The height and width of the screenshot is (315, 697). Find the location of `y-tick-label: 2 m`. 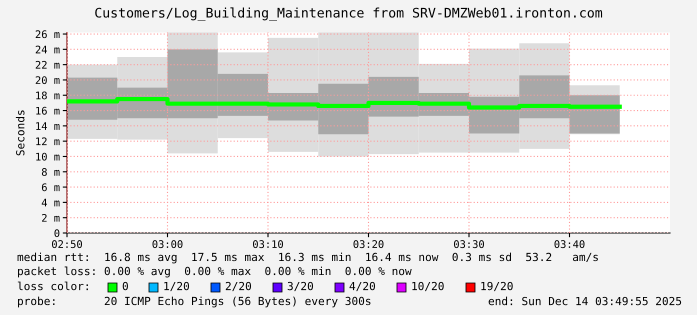

y-tick-label: 2 m is located at coordinates (51, 218).